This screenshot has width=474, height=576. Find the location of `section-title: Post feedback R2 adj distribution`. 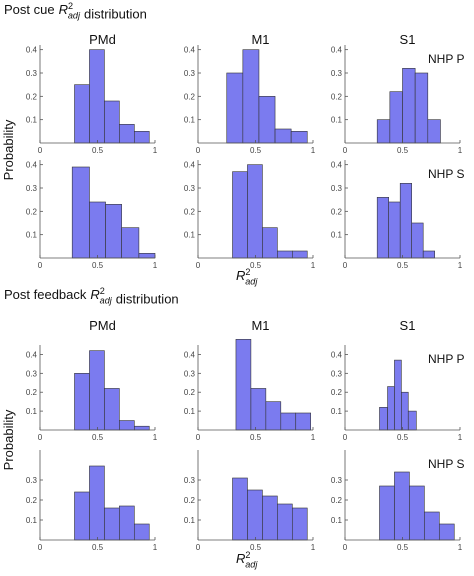

section-title: Post feedback R2 adj distribution is located at coordinates (91, 296).